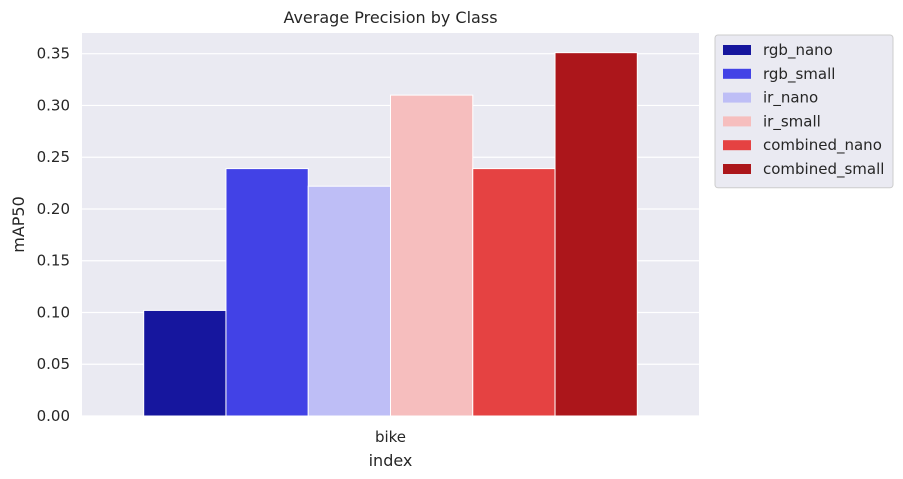 The height and width of the screenshot is (479, 903). I want to click on bar-combined-small, so click(596, 234).